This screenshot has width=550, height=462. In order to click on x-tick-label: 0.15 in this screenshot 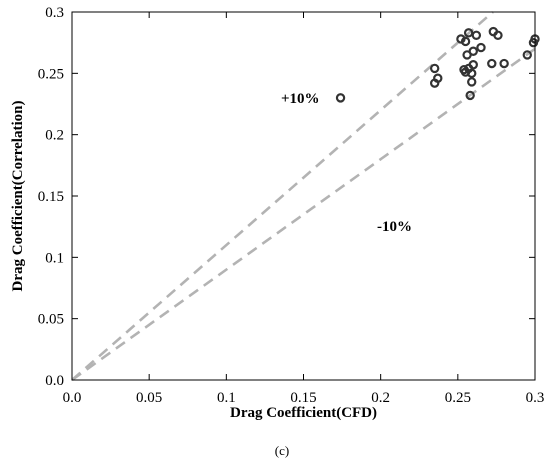, I will do `click(303, 398)`.